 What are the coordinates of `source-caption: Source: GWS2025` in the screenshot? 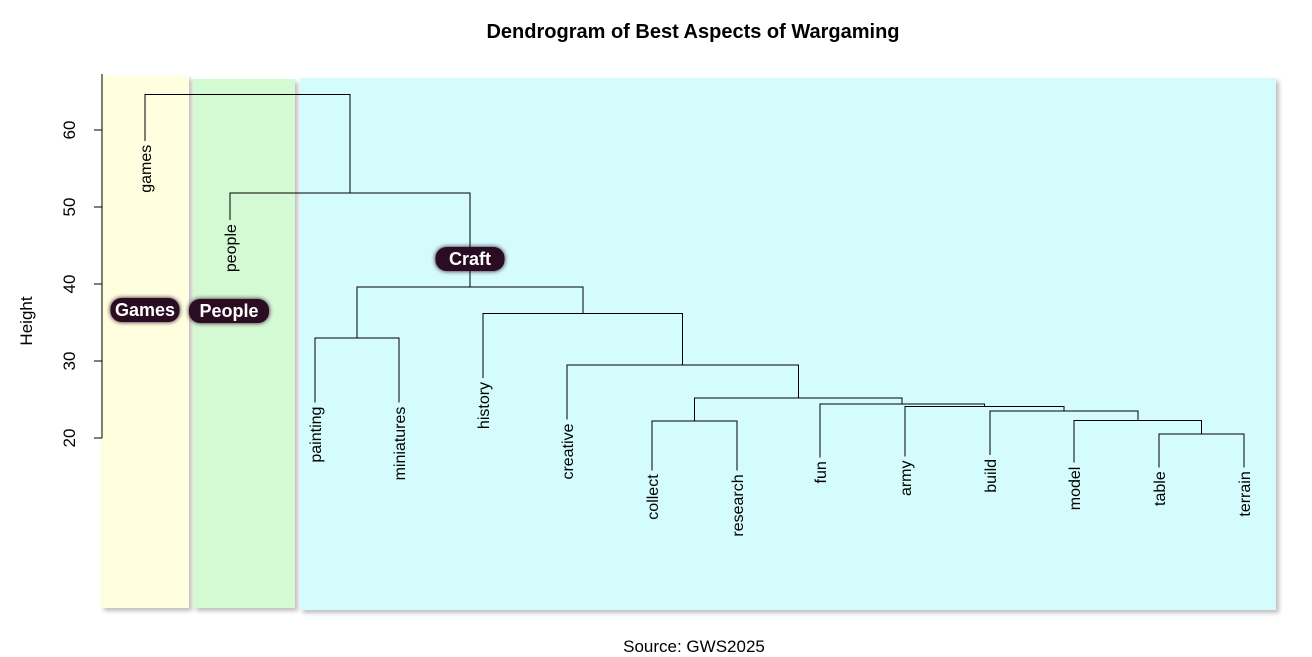 It's located at (694, 646).